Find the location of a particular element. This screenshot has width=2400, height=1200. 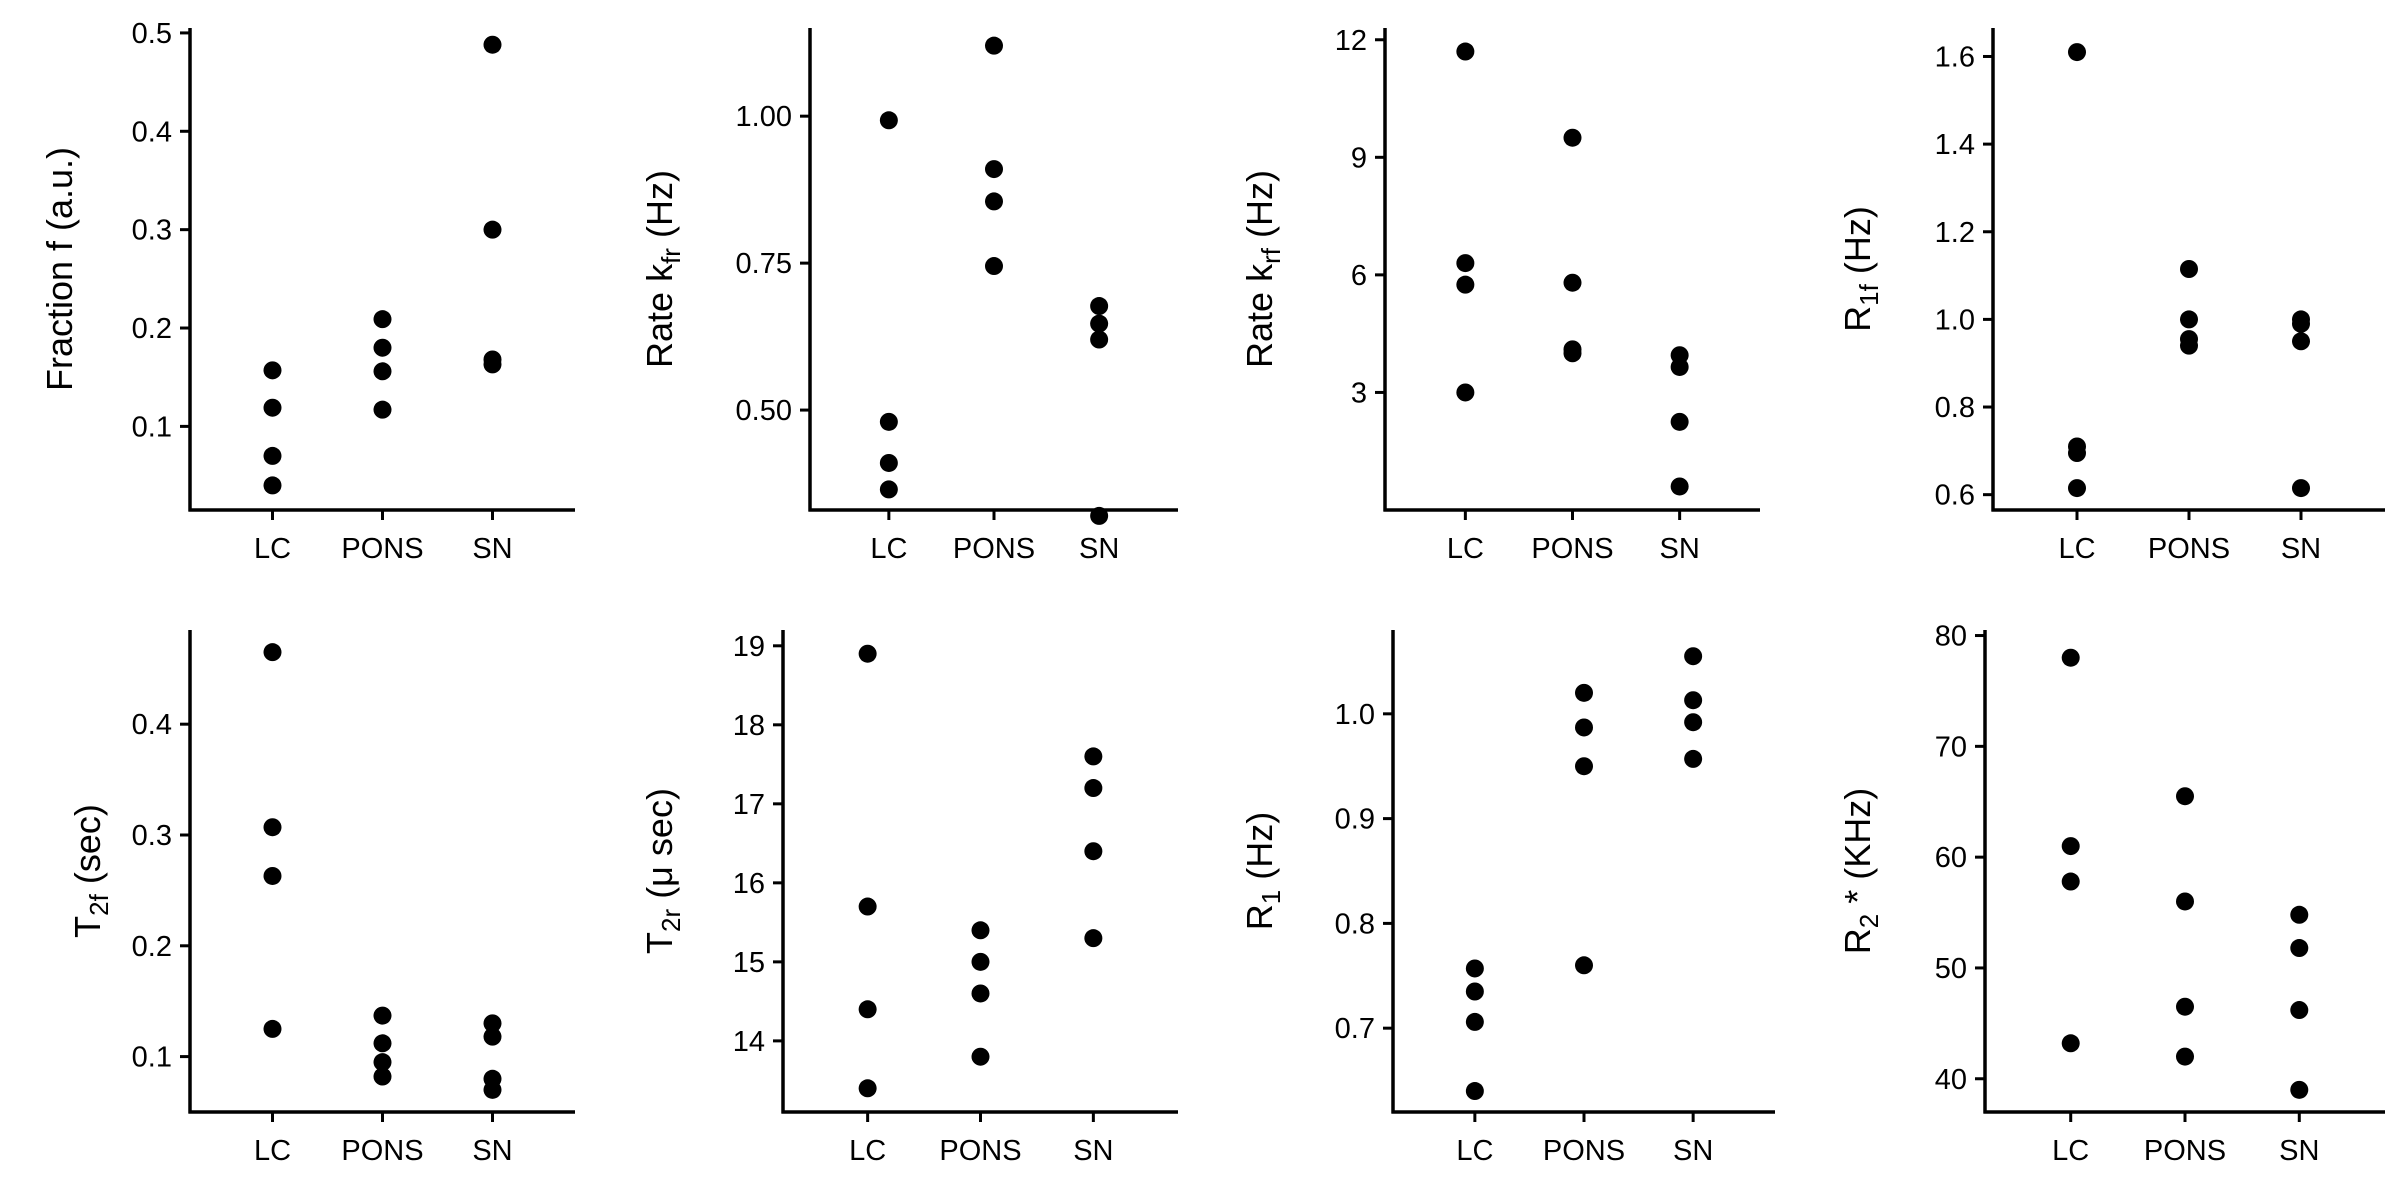

y-tick-label: 14 is located at coordinates (749, 1042).